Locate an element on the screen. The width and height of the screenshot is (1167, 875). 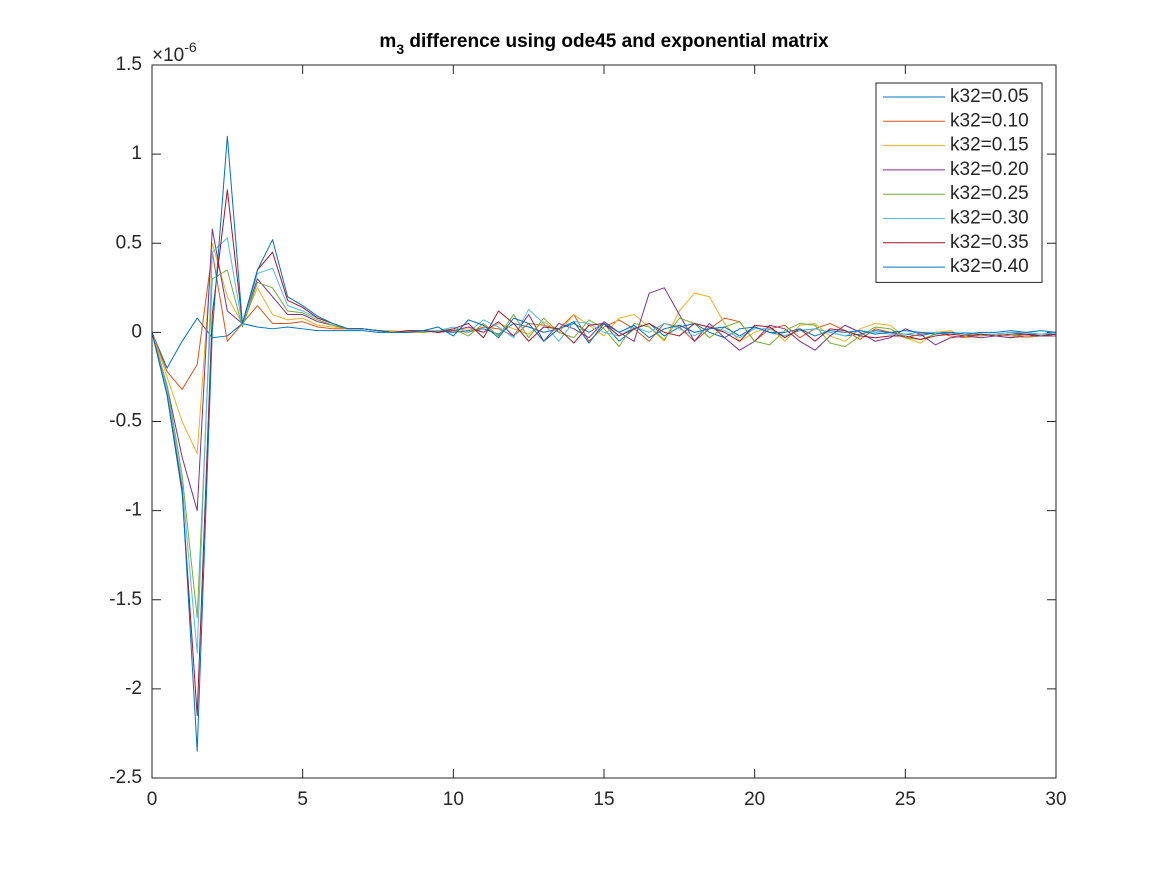
y-tick-label: 0.5 is located at coordinates (129, 242).